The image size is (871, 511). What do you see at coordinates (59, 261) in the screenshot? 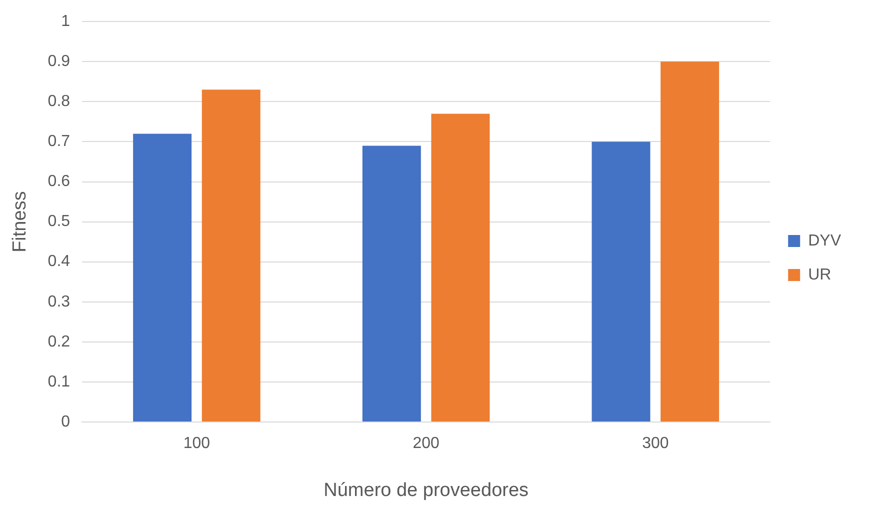
I see `y-tick-label: 0.4` at bounding box center [59, 261].